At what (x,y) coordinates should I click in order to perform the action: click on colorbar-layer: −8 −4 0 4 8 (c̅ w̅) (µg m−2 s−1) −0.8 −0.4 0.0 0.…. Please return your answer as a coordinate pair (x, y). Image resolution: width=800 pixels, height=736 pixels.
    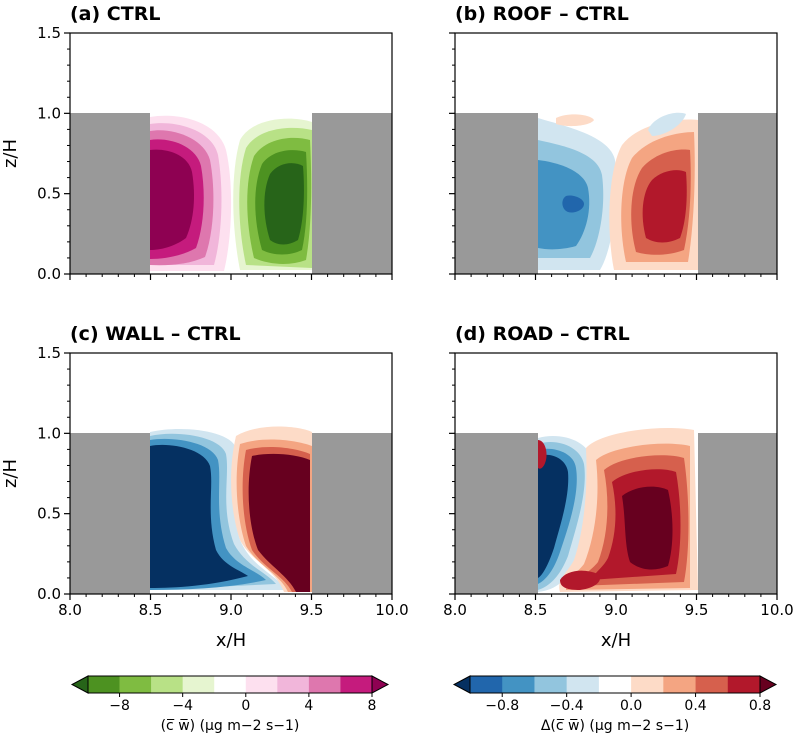
    Looking at the image, I should click on (424, 704).